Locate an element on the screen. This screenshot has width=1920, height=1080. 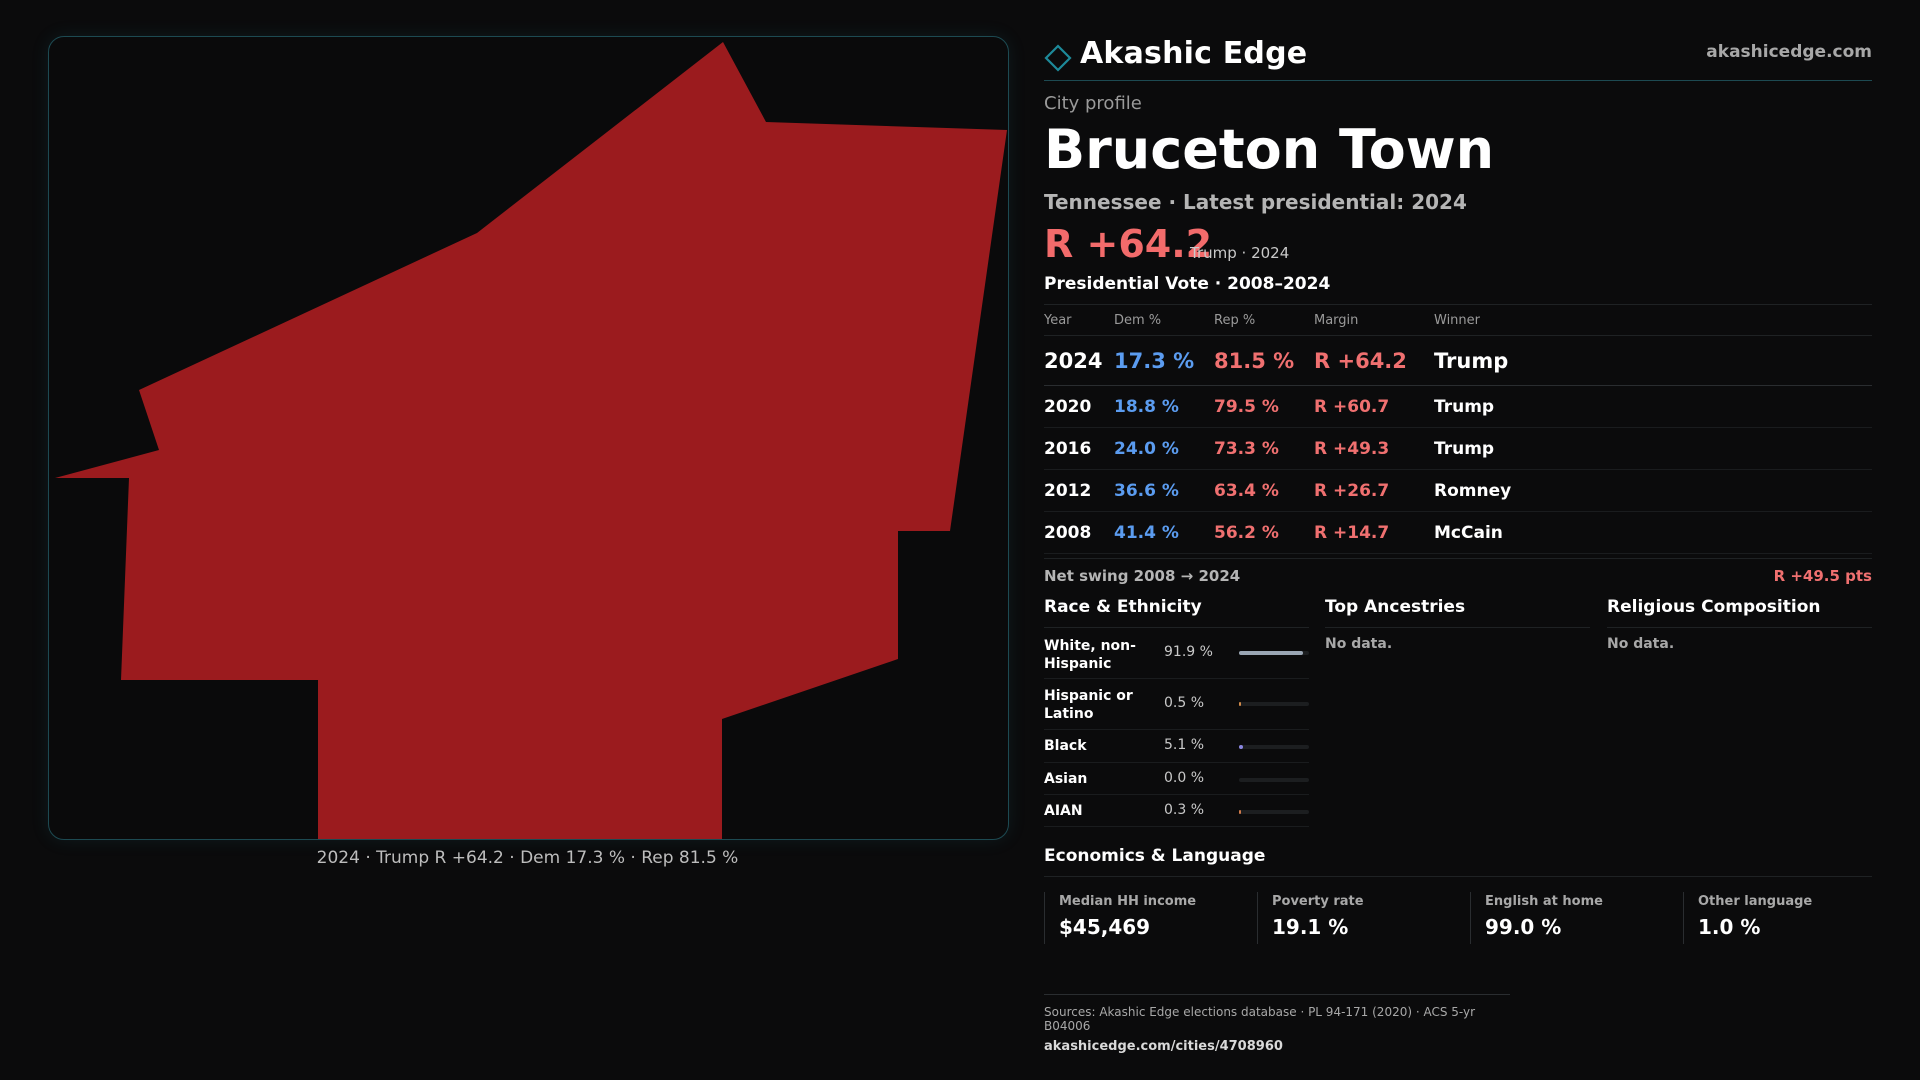
race-row: Black 5.1 % is located at coordinates (1176, 746).